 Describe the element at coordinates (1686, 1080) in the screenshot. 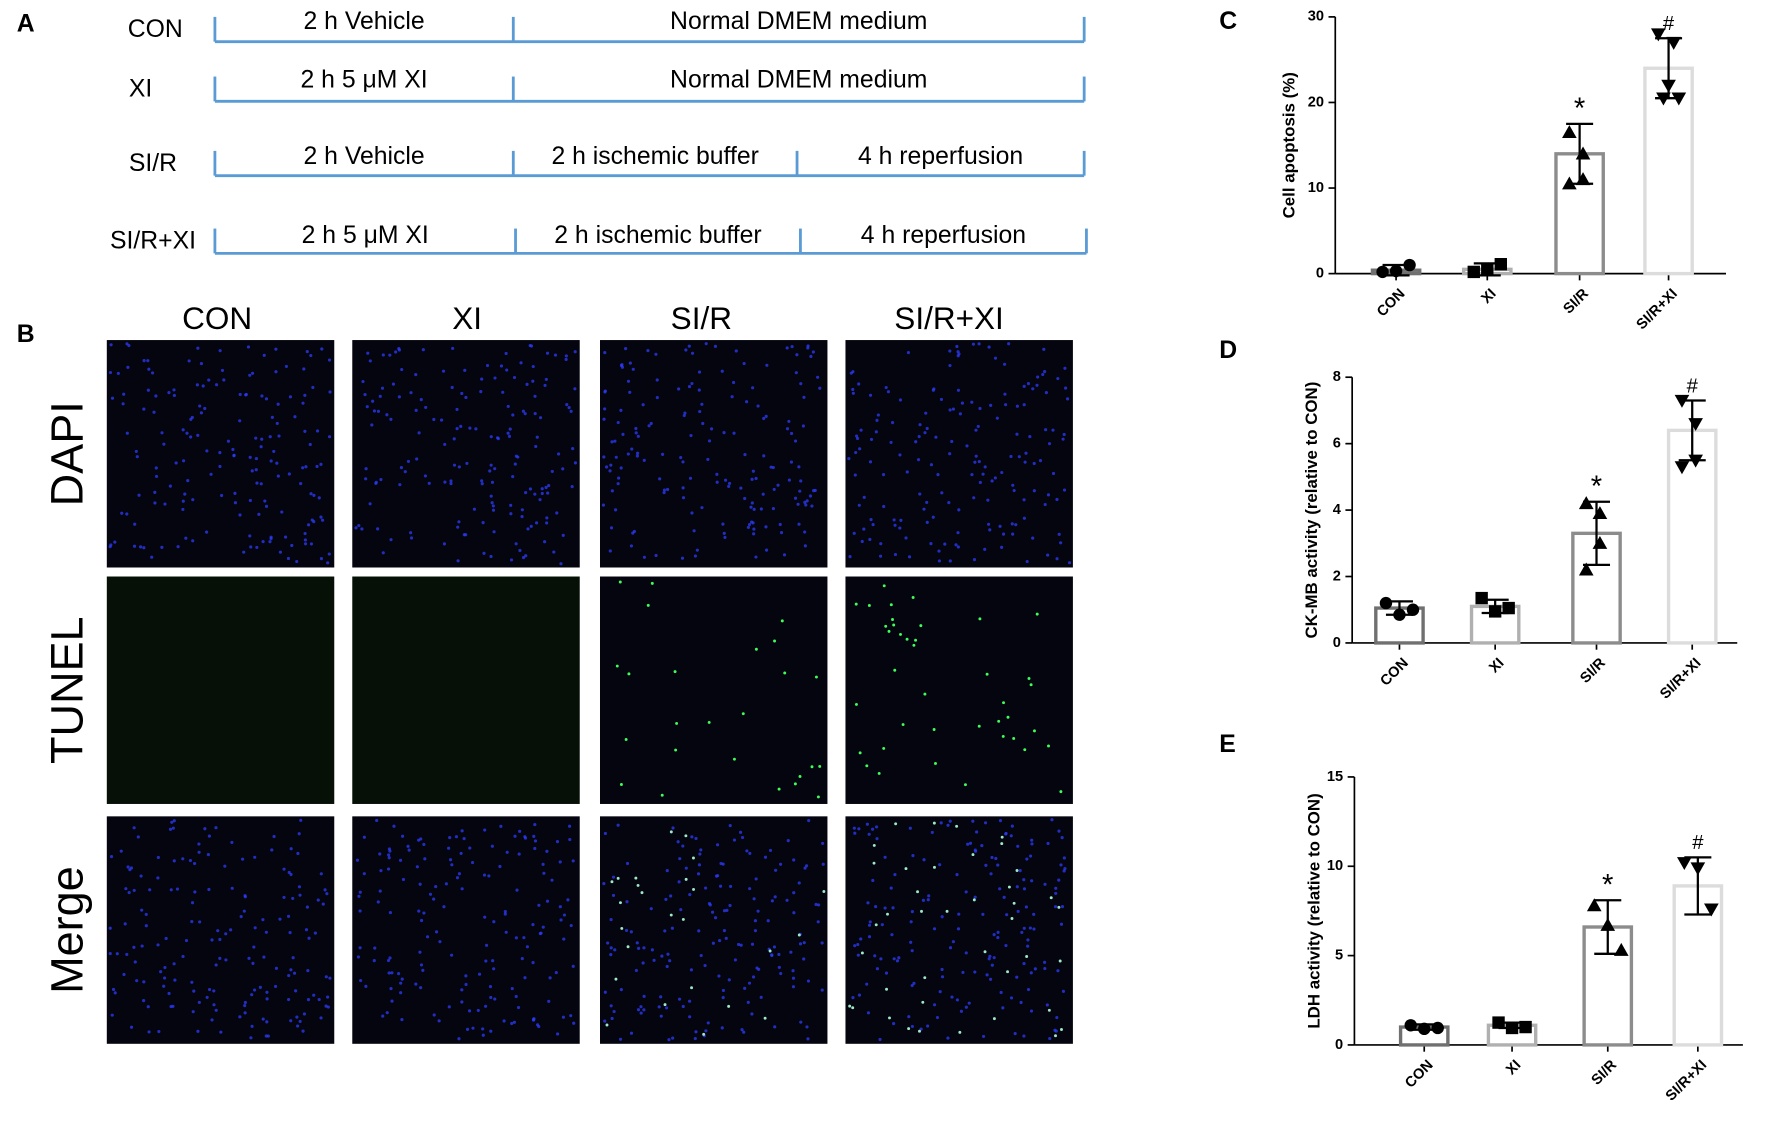

I see `x-tick-label: SI/R+XI` at that location.